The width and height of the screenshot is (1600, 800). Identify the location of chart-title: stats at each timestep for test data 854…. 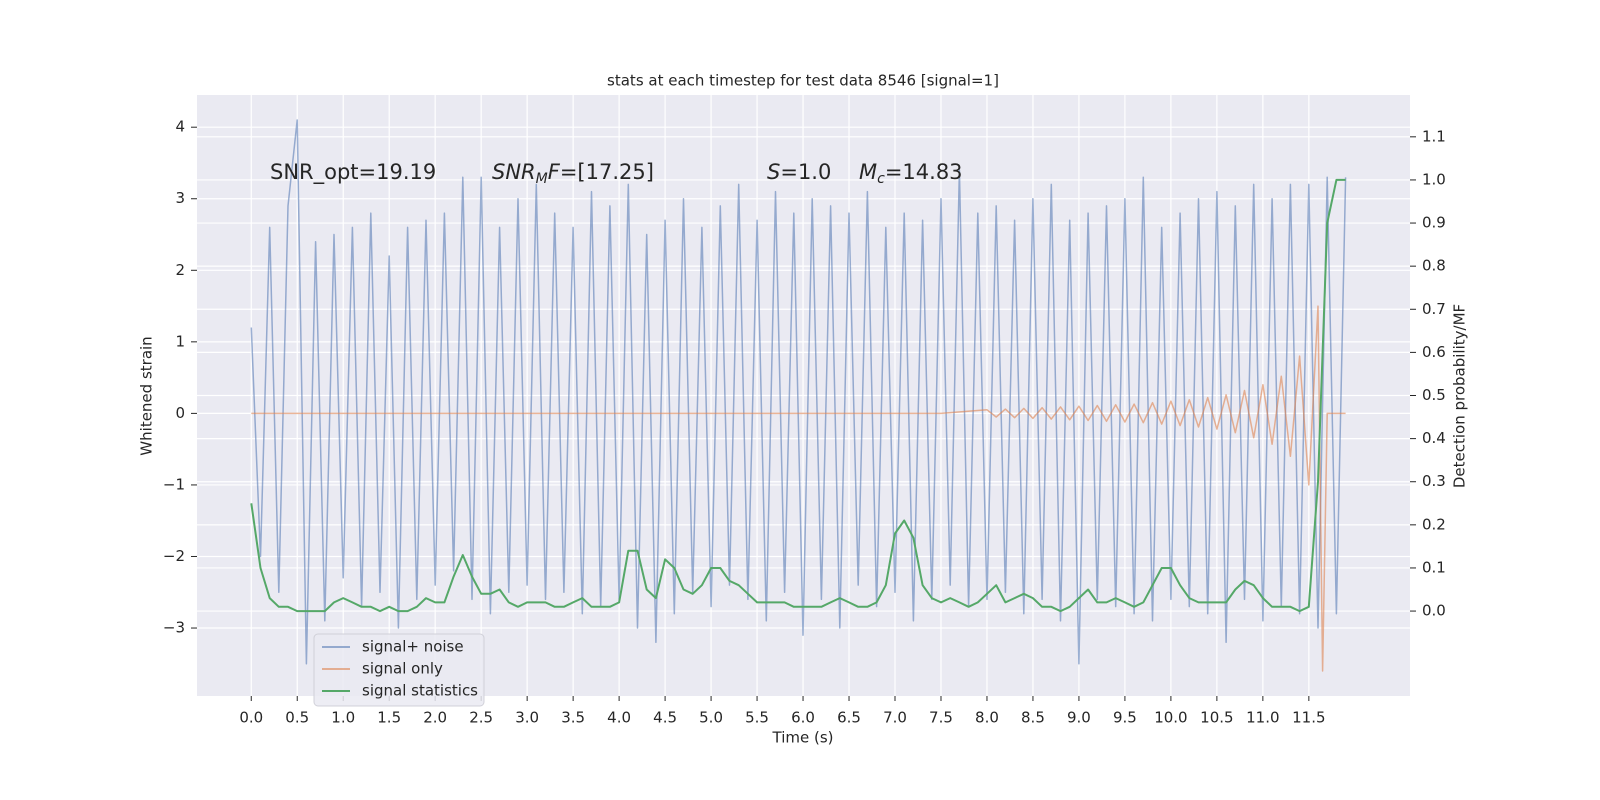
(803, 81).